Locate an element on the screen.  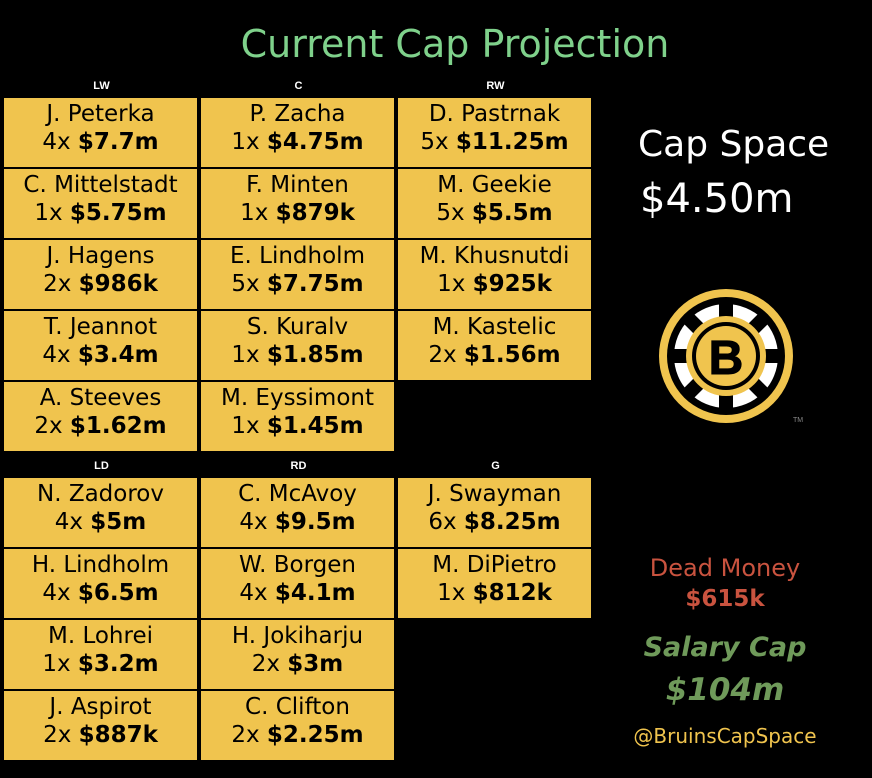
contract-amount: $11.25m is located at coordinates (512, 142).